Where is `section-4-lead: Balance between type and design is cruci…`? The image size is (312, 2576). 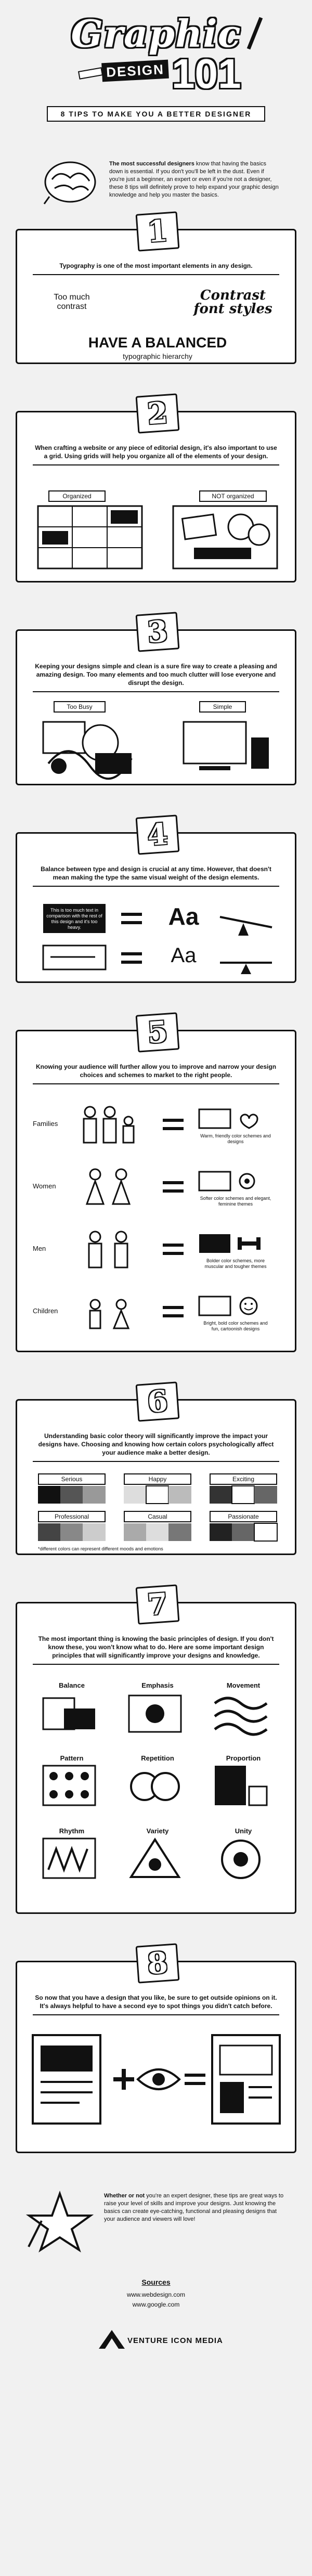 section-4-lead: Balance between type and design is cruci… is located at coordinates (156, 876).